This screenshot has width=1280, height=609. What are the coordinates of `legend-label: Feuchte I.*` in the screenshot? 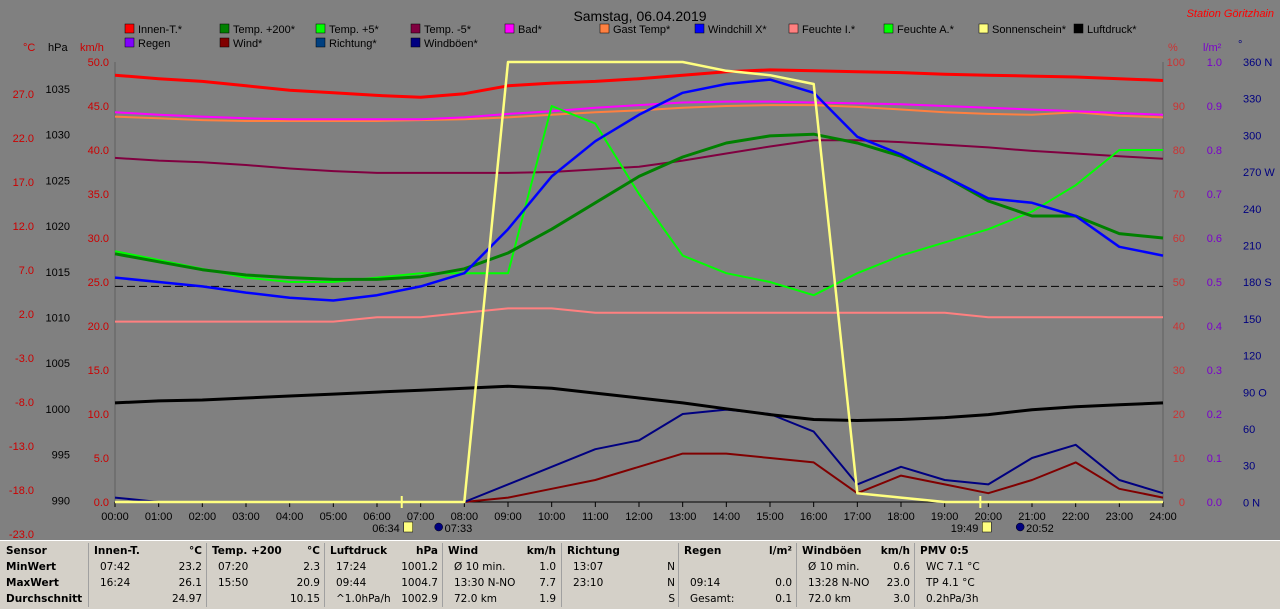 It's located at (829, 30).